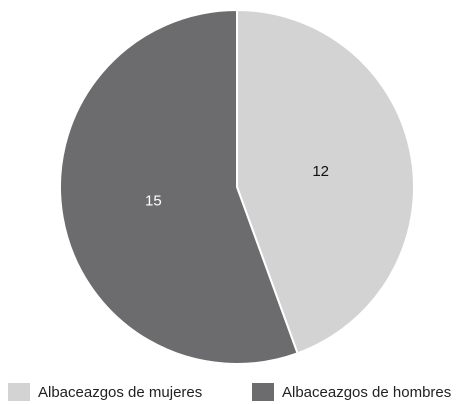  What do you see at coordinates (366, 392) in the screenshot?
I see `legend-label: Albaceazgos de hombres` at bounding box center [366, 392].